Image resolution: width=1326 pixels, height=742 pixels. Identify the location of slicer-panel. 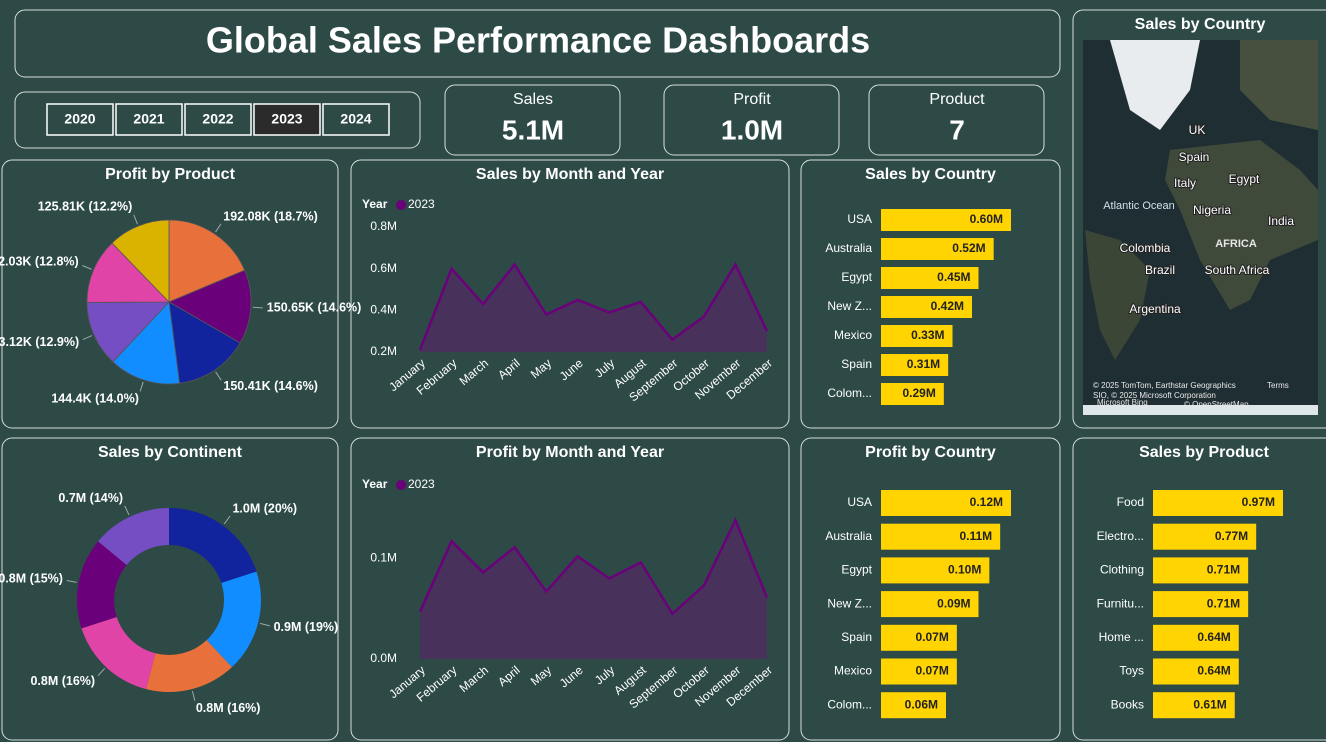
(217, 120).